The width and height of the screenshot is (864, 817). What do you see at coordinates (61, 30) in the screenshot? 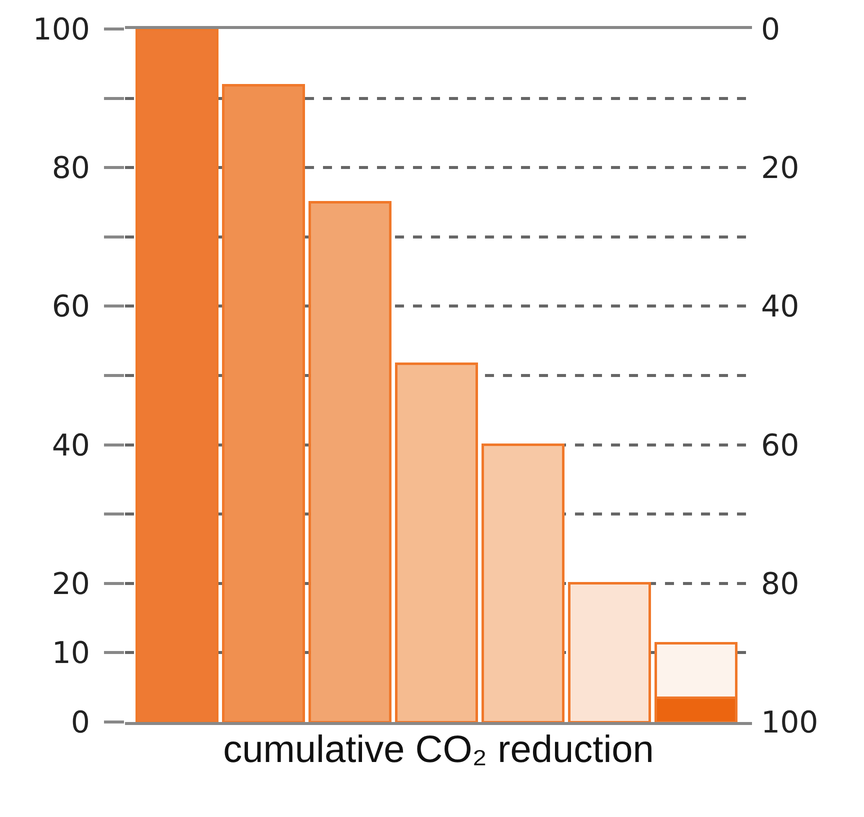
I see `y-tick-label: 100` at bounding box center [61, 30].